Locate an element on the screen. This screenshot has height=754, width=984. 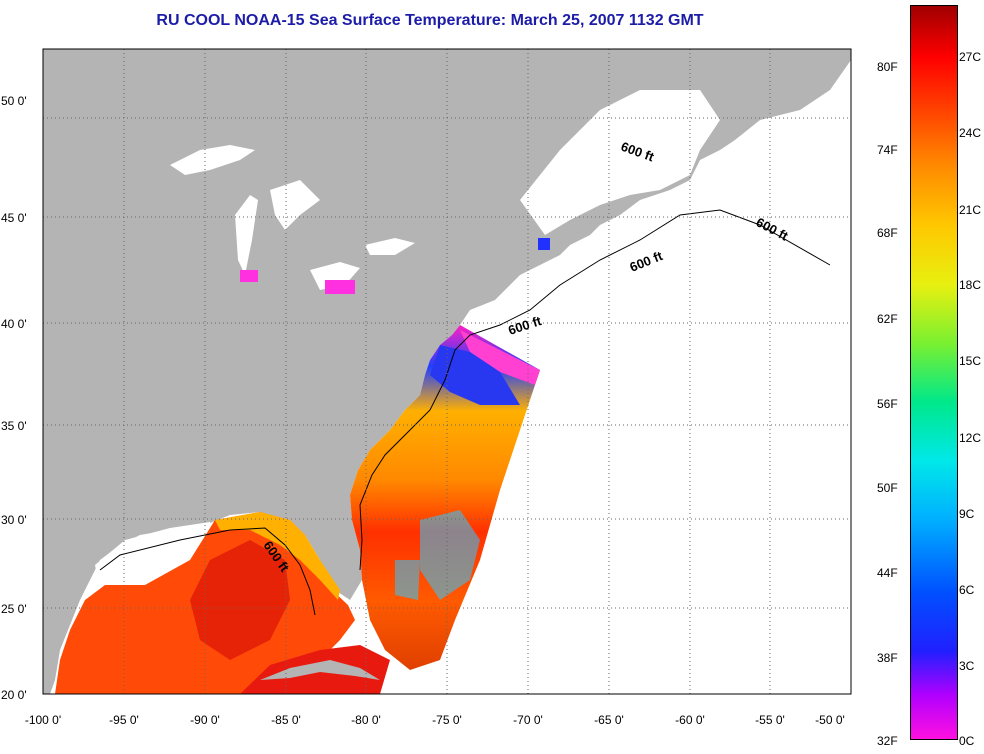
sst-gulf-warm-core is located at coordinates (240, 600).